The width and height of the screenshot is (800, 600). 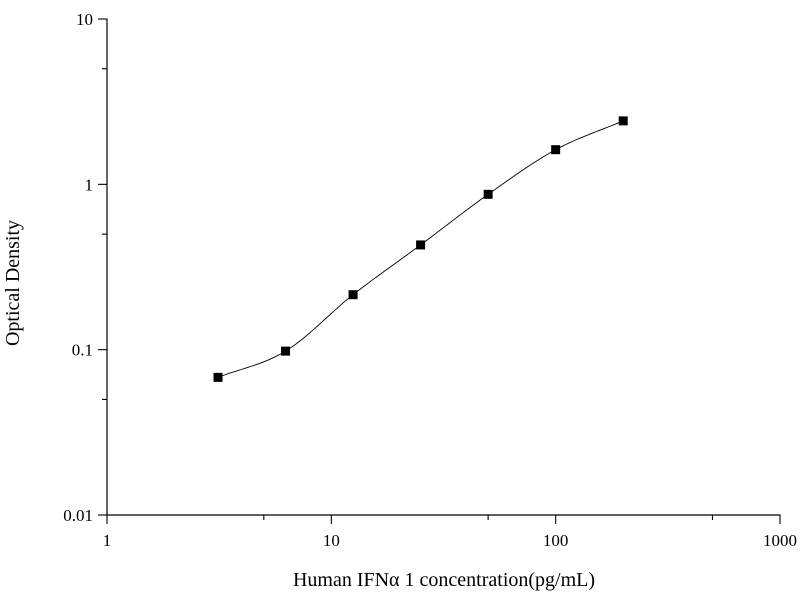 What do you see at coordinates (780, 540) in the screenshot?
I see `x-tick-label: 1000` at bounding box center [780, 540].